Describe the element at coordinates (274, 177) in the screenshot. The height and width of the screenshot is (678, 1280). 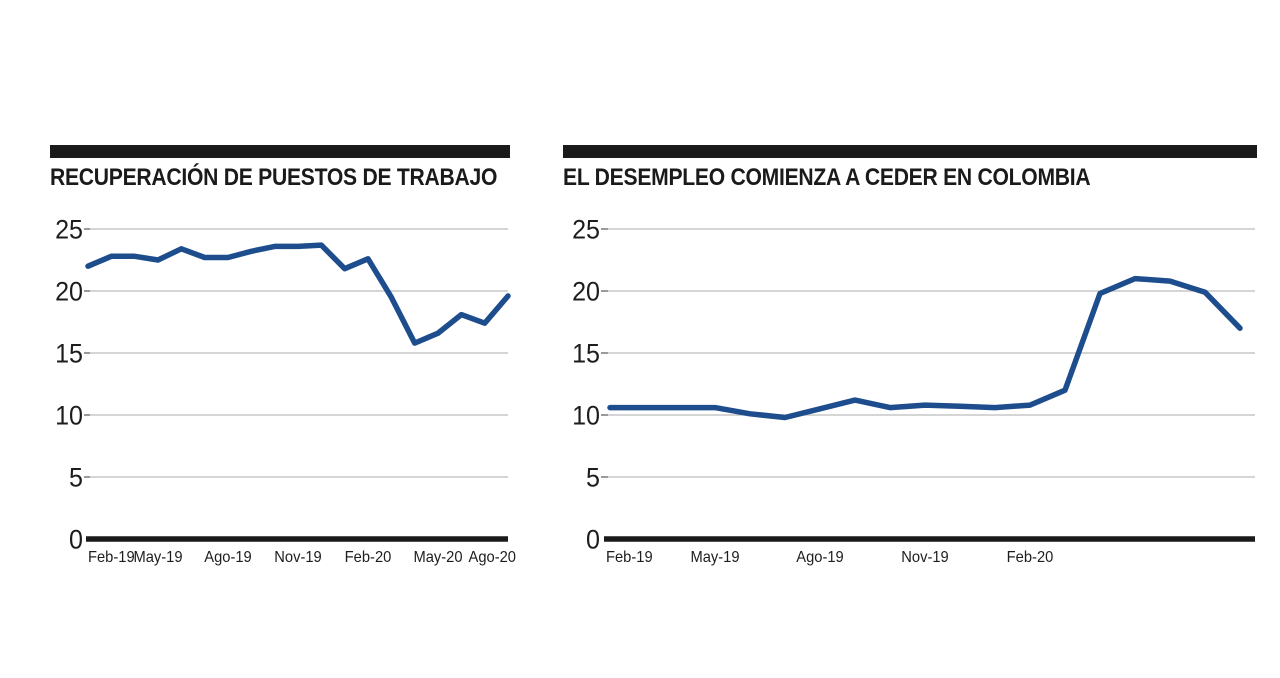
I see `chart-title: RECUPERACIÓN DE PUESTOS DE TRABAJO` at that location.